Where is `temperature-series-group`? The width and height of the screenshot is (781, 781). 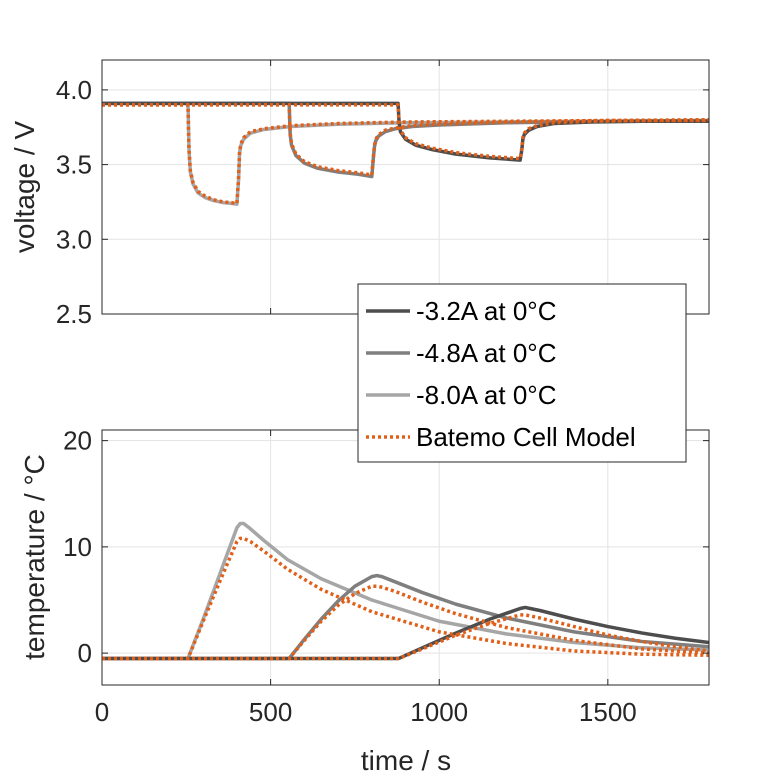
temperature-series-group is located at coordinates (405, 591).